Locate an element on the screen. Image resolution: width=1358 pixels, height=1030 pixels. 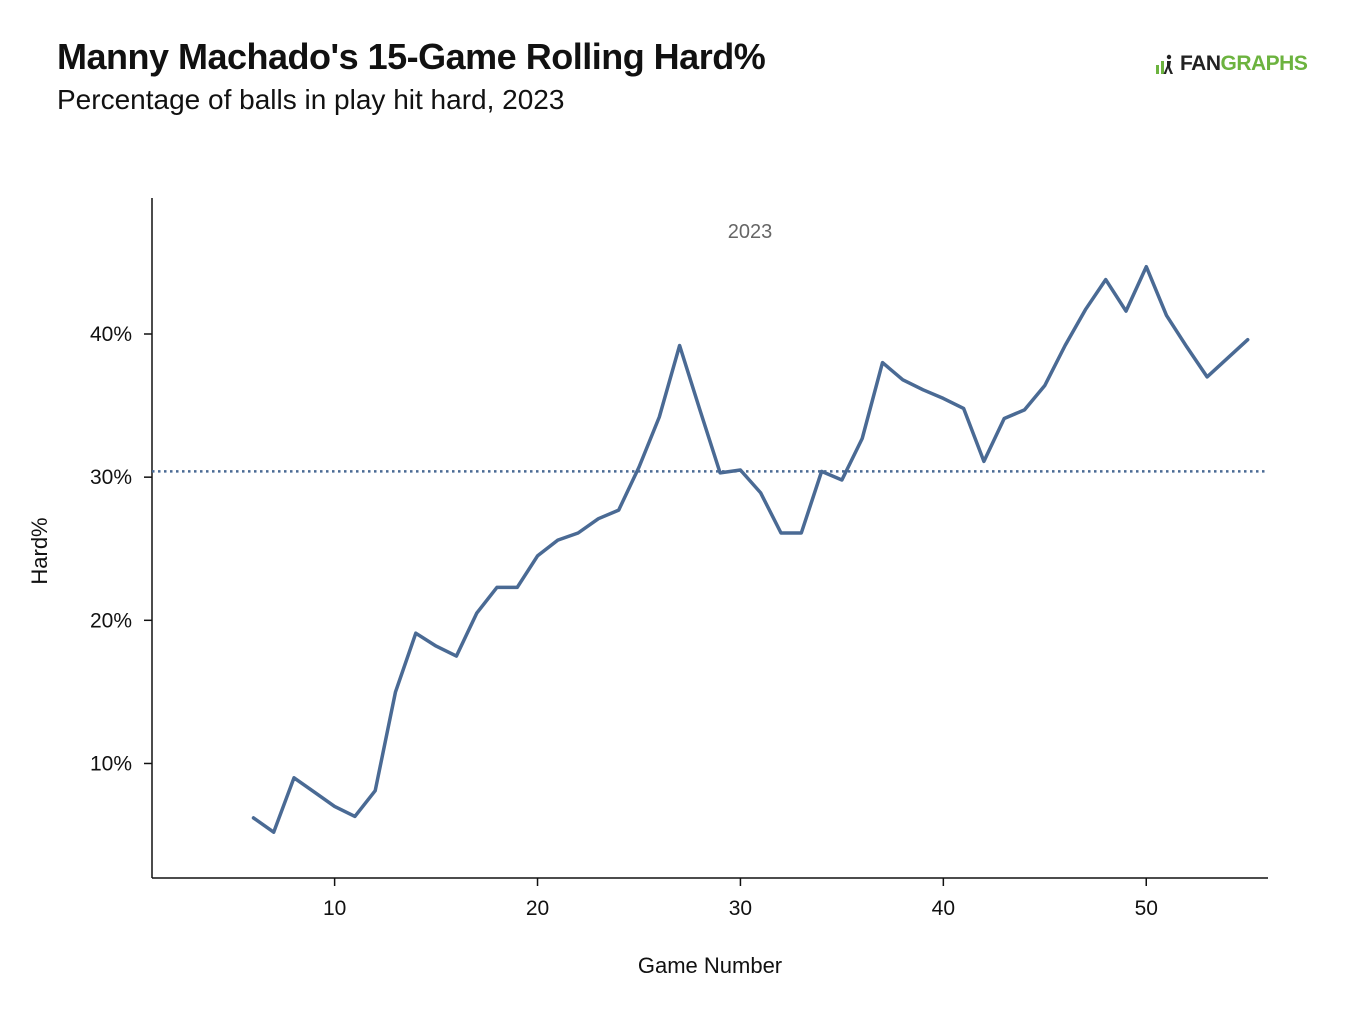
season-annotation: 2023 is located at coordinates (750, 232).